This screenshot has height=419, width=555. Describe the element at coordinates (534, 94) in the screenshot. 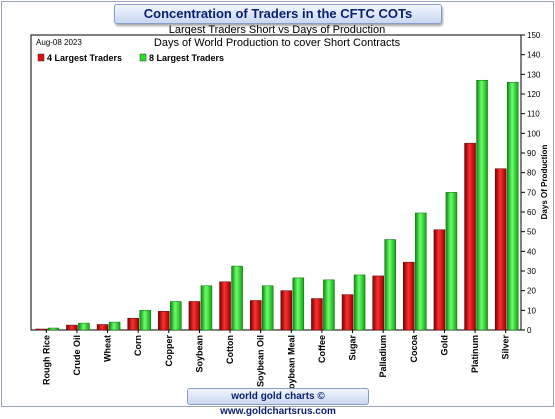

I see `y-tick-label: 120` at that location.